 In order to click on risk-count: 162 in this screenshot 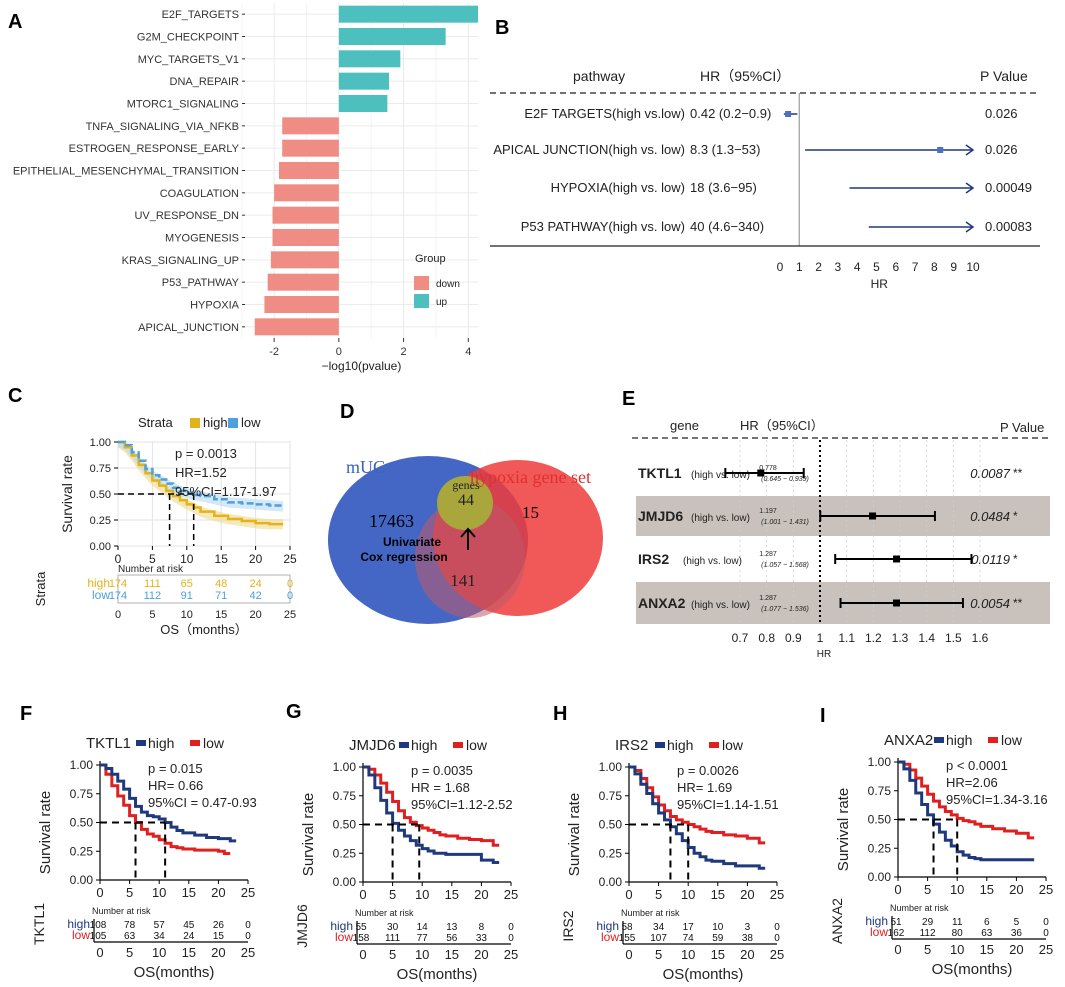, I will do `click(896, 933)`.